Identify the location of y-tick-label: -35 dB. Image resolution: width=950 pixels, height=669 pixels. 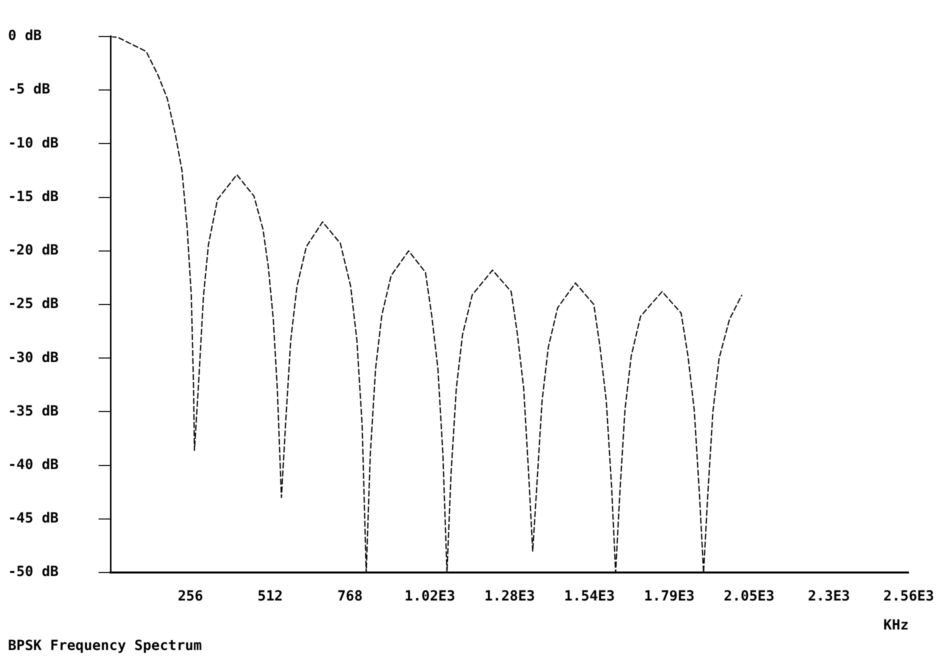
(33, 411).